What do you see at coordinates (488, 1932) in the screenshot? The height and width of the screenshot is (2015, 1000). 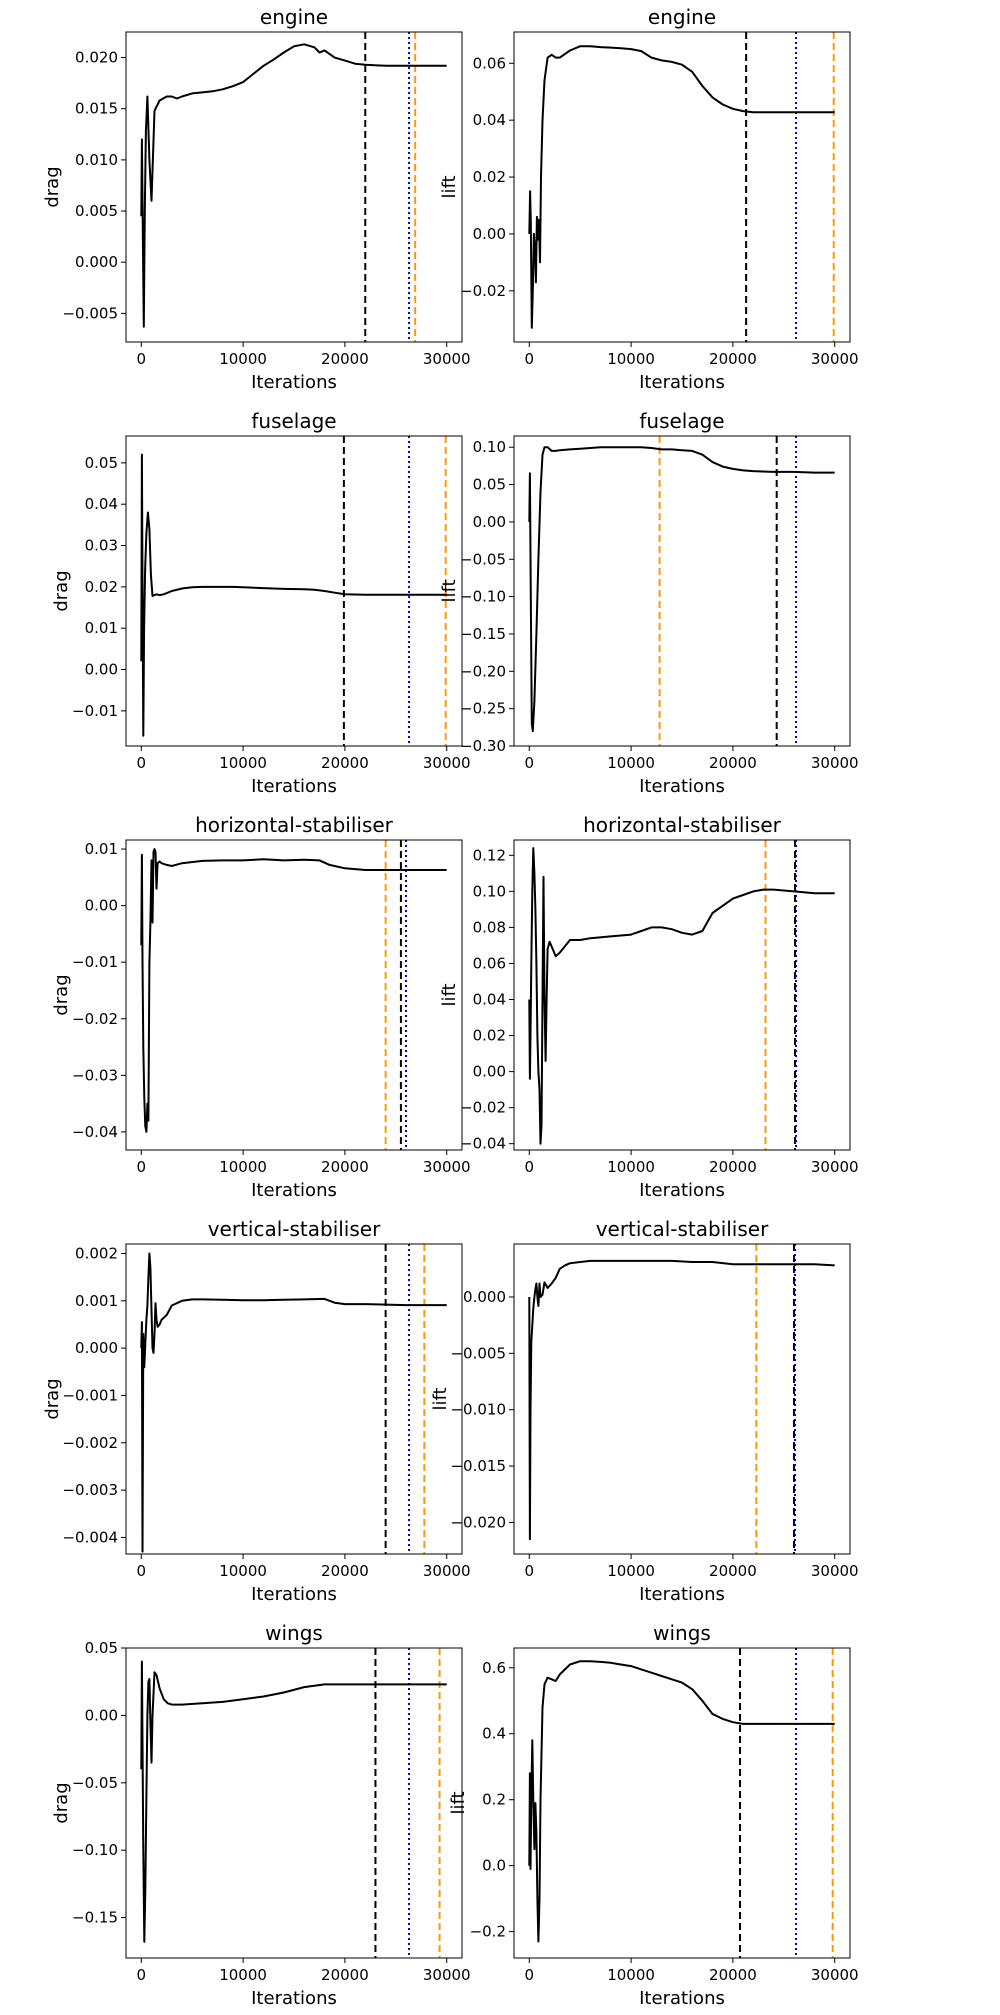 I see `y-tick-label: −0.2` at bounding box center [488, 1932].